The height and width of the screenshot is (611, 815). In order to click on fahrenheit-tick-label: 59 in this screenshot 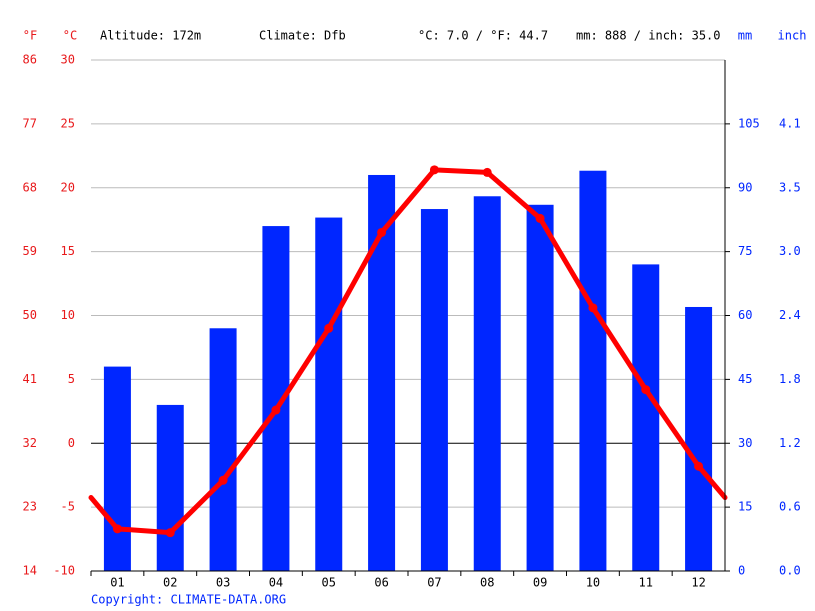, I will do `click(30, 251)`.